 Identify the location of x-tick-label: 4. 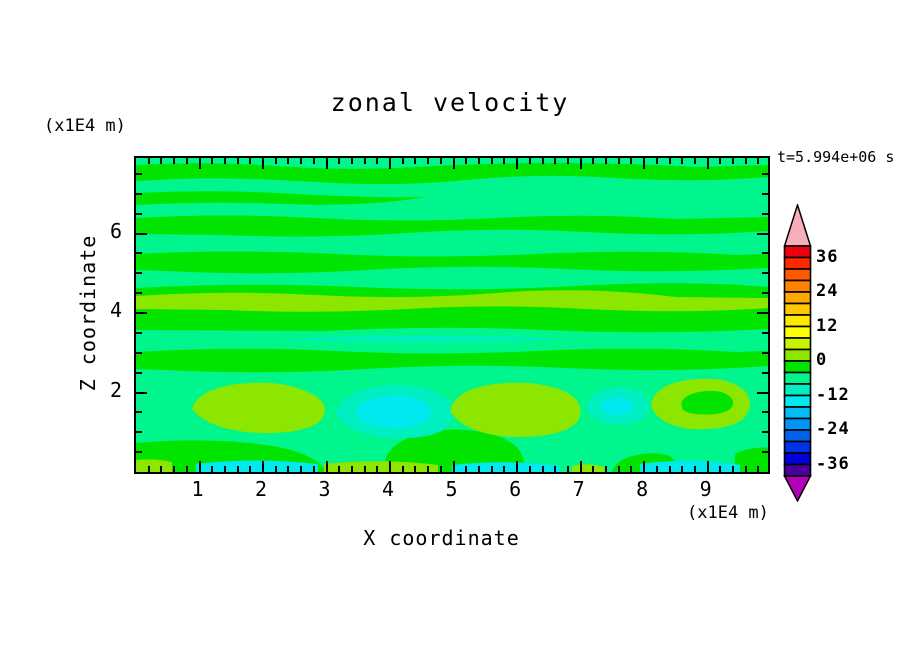
(388, 489).